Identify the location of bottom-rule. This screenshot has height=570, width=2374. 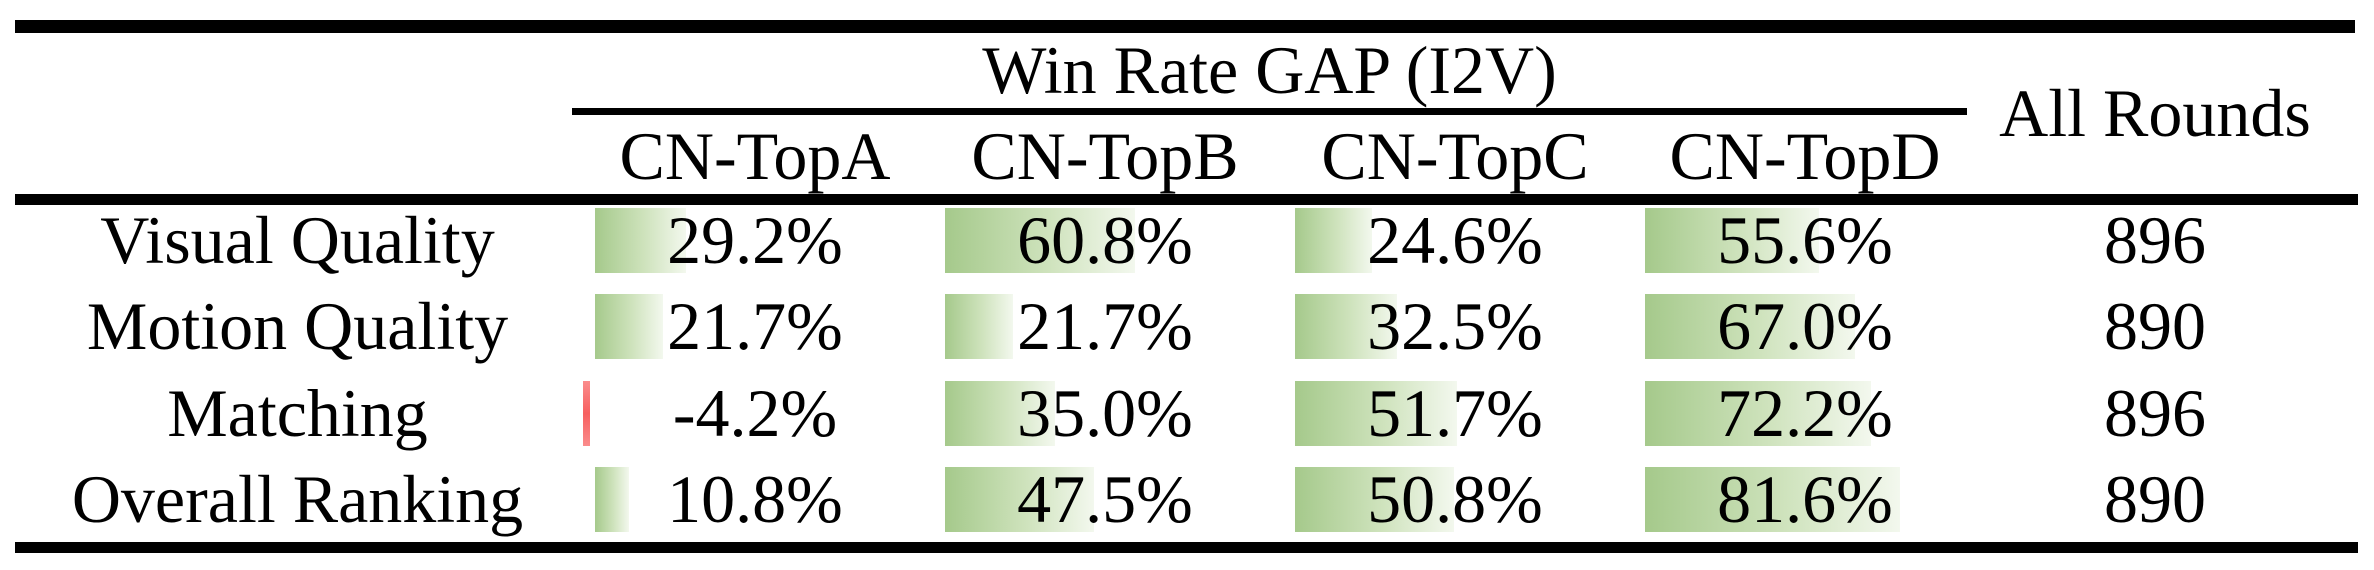
(1186, 547).